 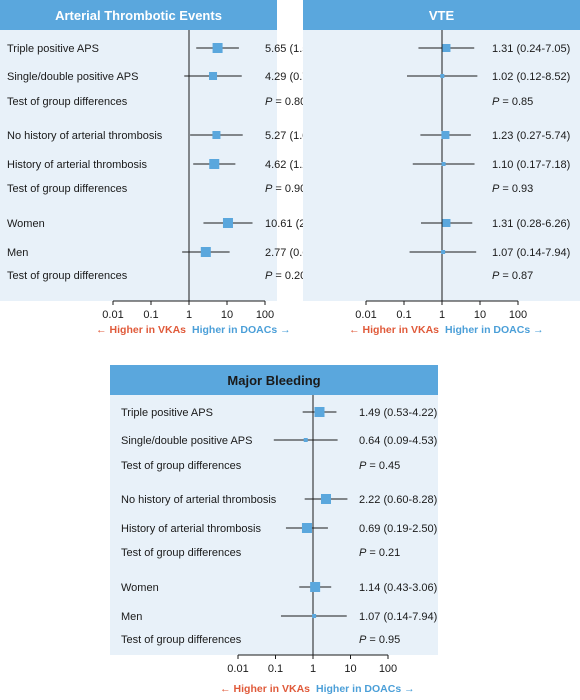 What do you see at coordinates (398, 413) in the screenshot?
I see `estimate-text: 1.49 (0.53-4.22)` at bounding box center [398, 413].